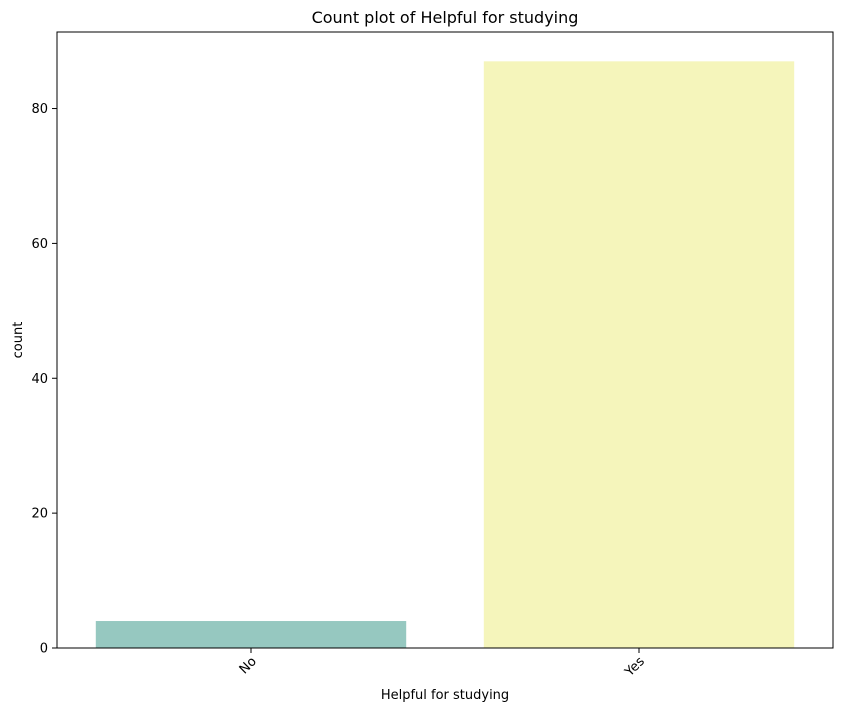  Describe the element at coordinates (635, 667) in the screenshot. I see `x-tick-label: Yes` at that location.